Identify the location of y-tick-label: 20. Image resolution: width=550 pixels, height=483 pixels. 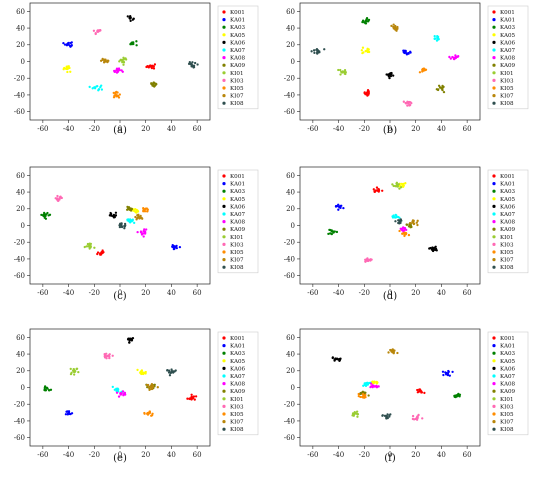
(20, 371).